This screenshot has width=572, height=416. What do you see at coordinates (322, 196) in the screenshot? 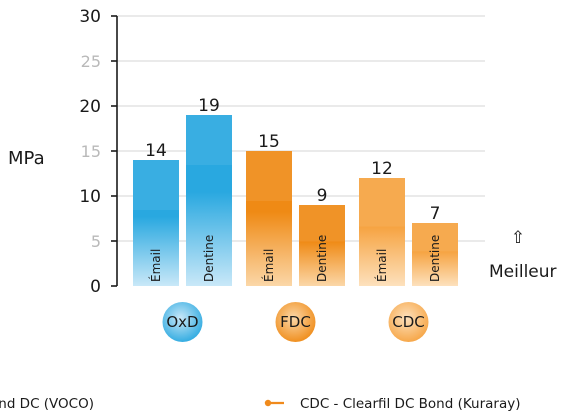
I see `bar-value-label: 9` at bounding box center [322, 196].